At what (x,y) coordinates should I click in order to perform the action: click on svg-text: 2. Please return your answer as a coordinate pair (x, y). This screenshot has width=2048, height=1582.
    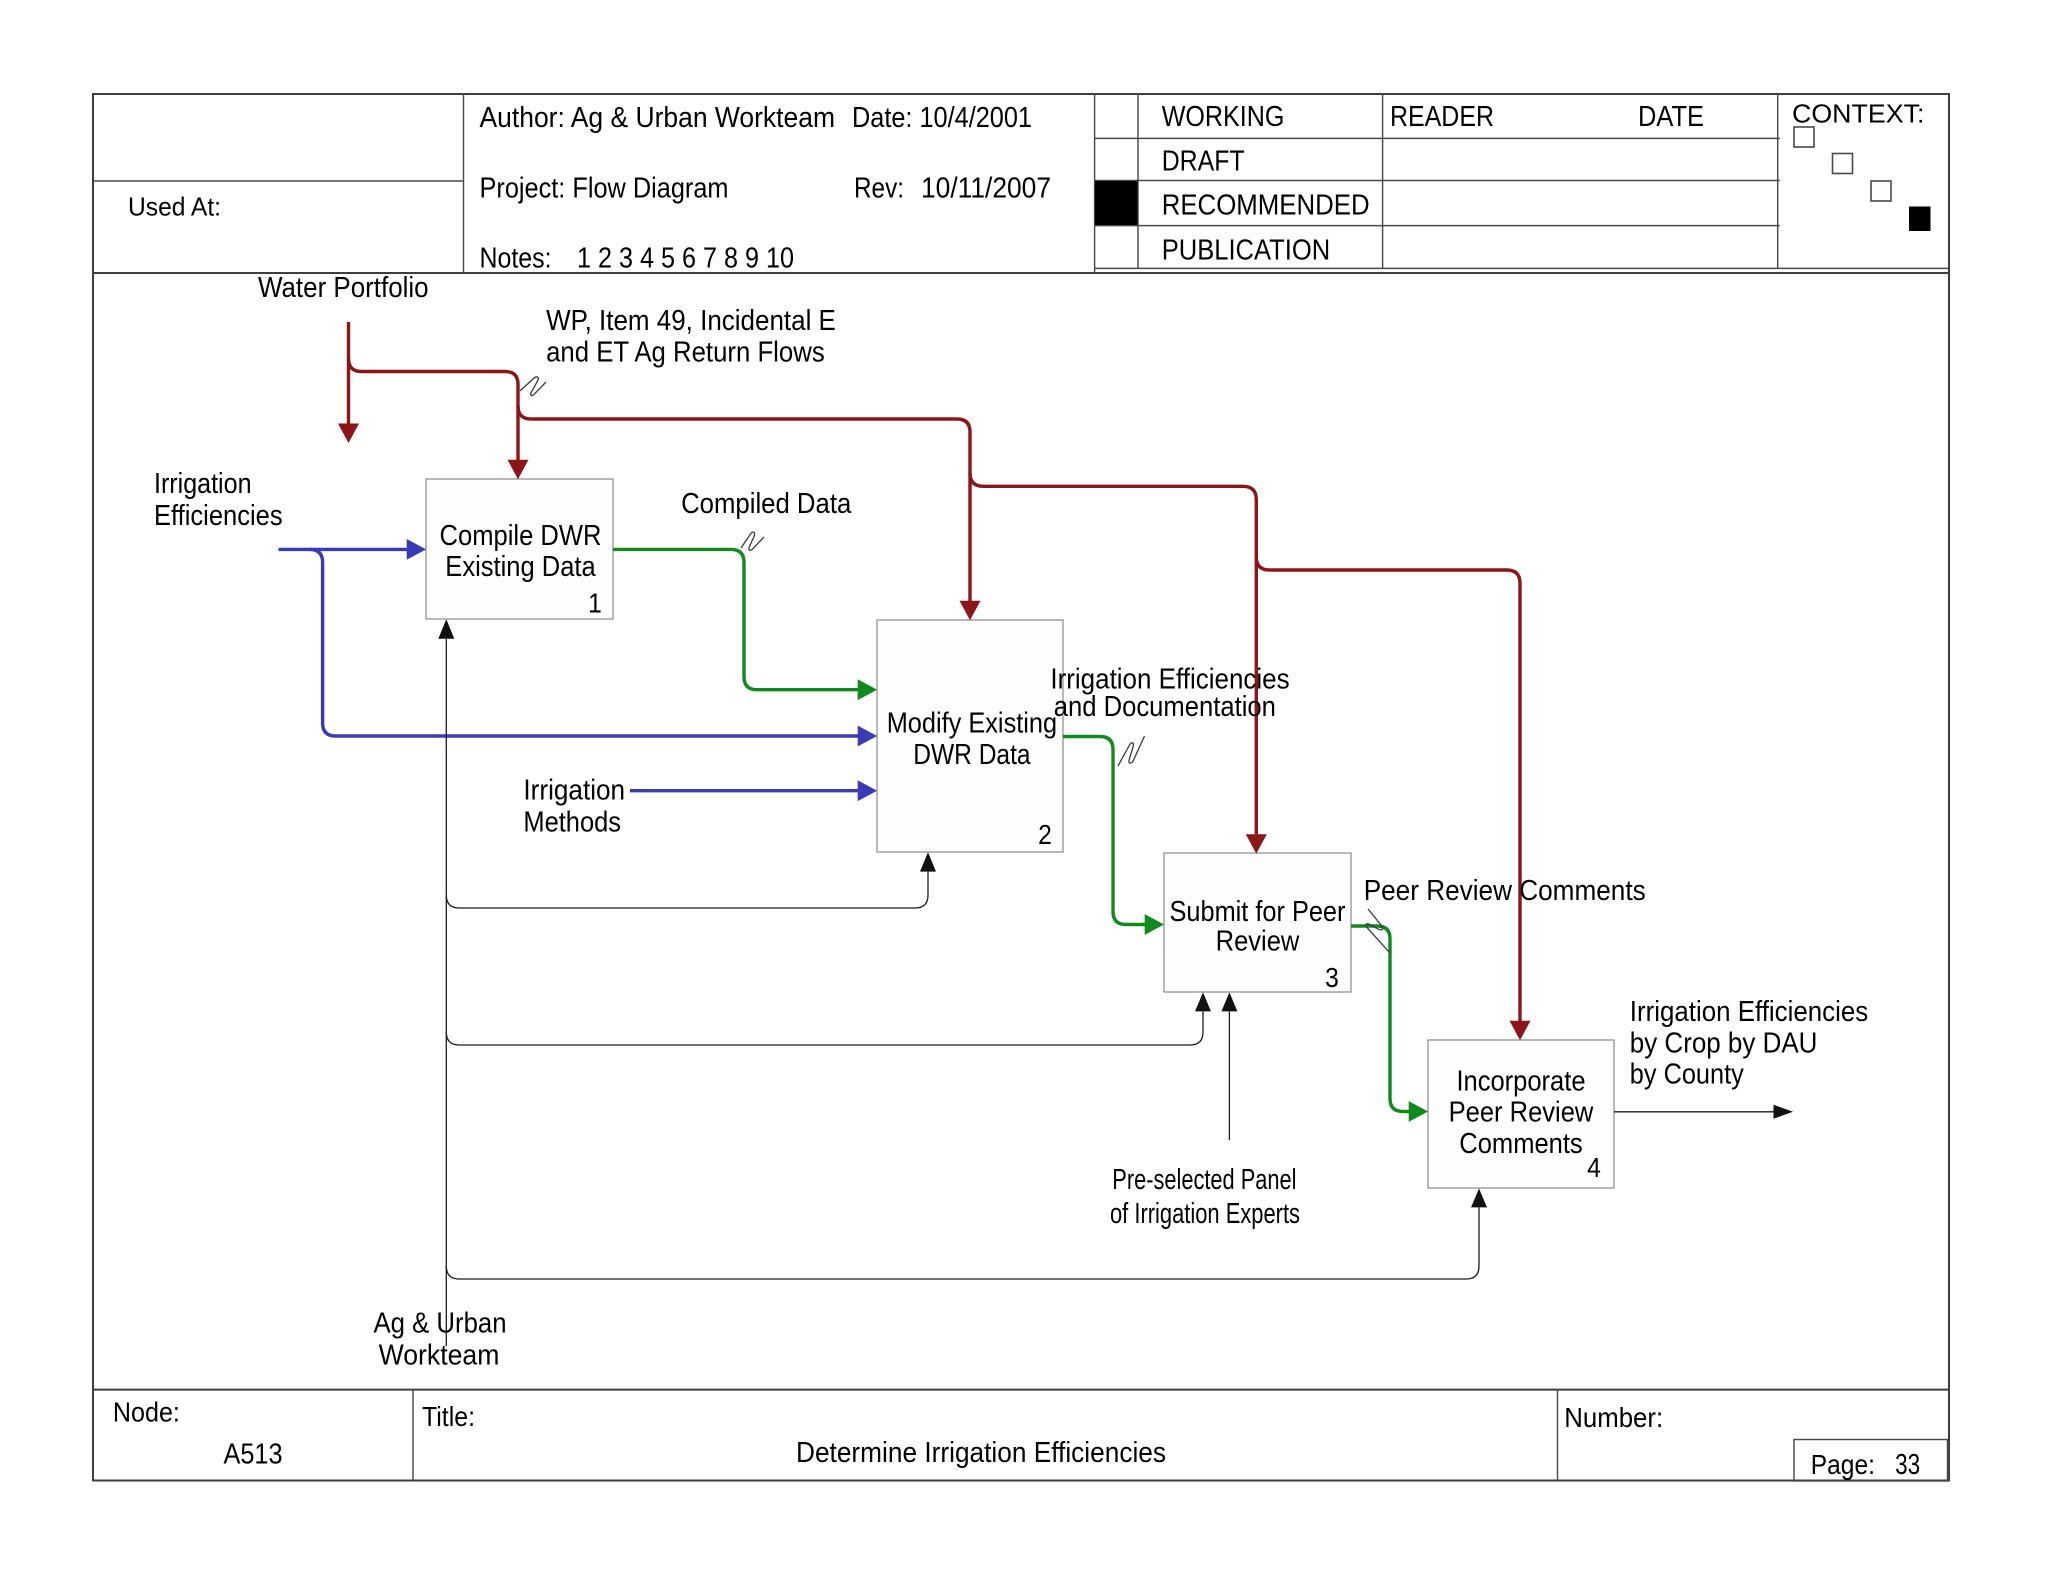
    Looking at the image, I should click on (1045, 834).